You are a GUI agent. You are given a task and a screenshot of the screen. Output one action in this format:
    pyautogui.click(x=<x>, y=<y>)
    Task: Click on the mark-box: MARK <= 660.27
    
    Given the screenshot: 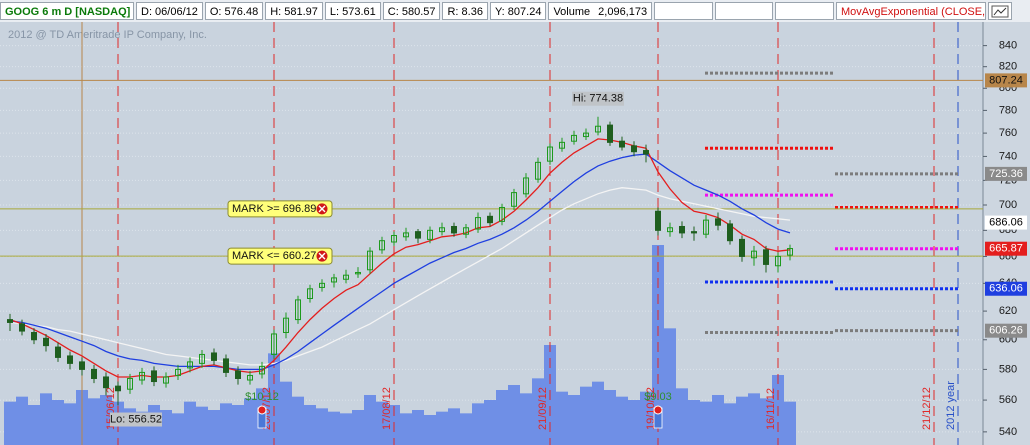 What is the action you would take?
    pyautogui.click(x=280, y=256)
    